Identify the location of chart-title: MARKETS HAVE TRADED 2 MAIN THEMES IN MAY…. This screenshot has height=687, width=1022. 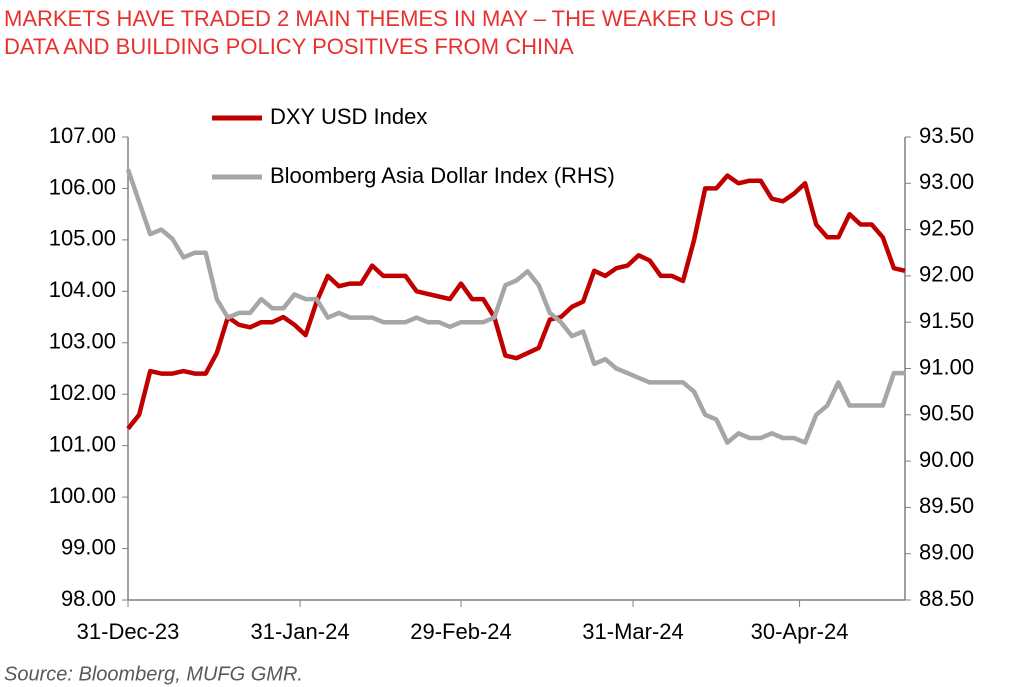
(390, 18).